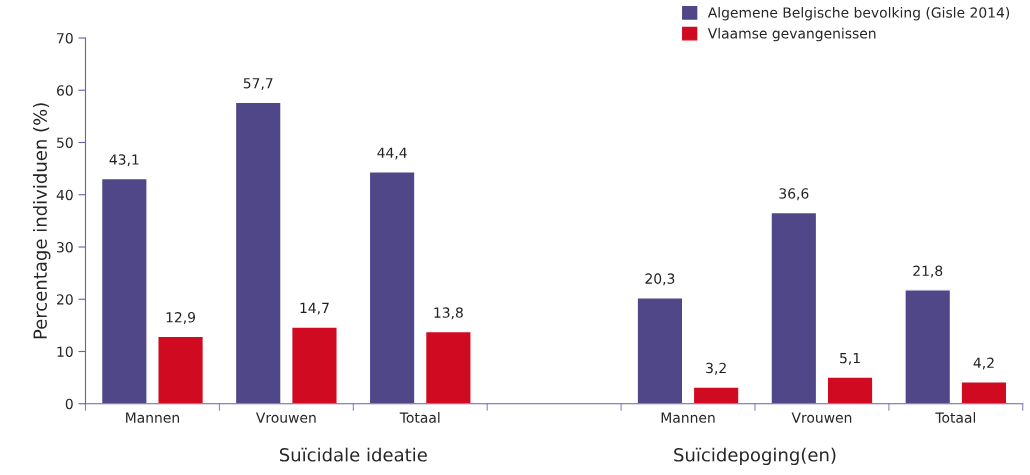 The width and height of the screenshot is (1030, 475). I want to click on data-label: 14,7, so click(314, 308).